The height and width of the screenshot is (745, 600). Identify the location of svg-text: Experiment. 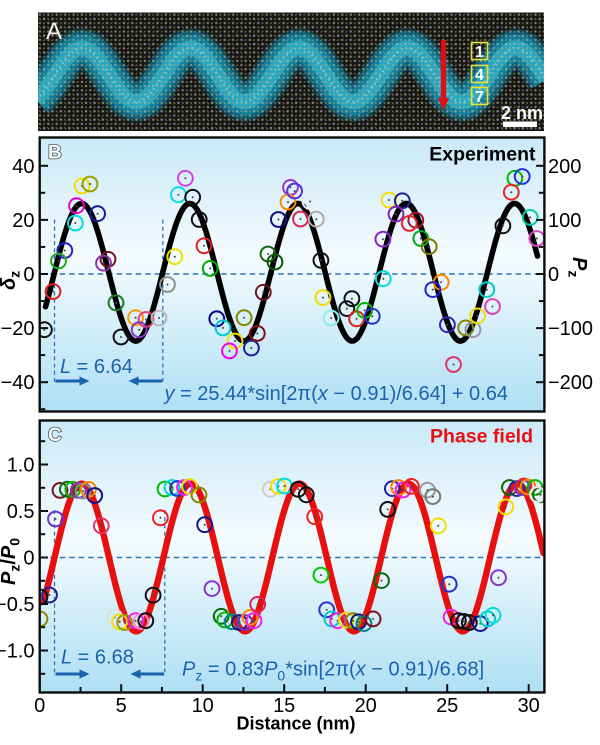
(482, 155).